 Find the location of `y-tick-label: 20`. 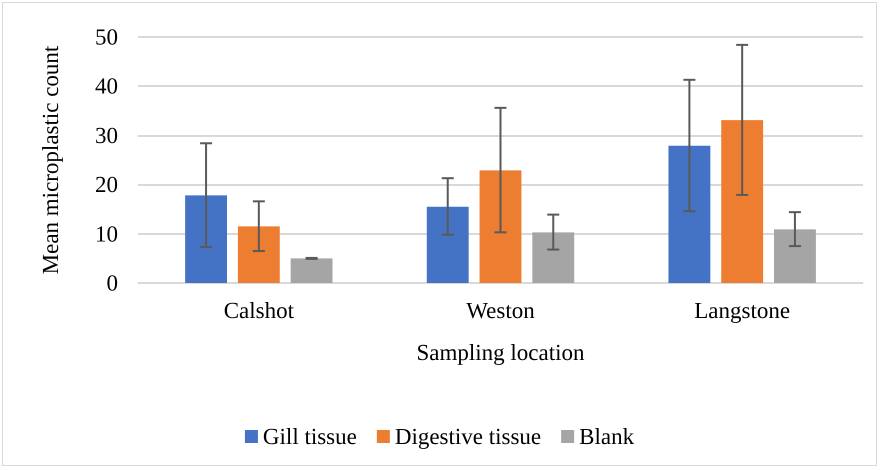

y-tick-label: 20 is located at coordinates (106, 185).